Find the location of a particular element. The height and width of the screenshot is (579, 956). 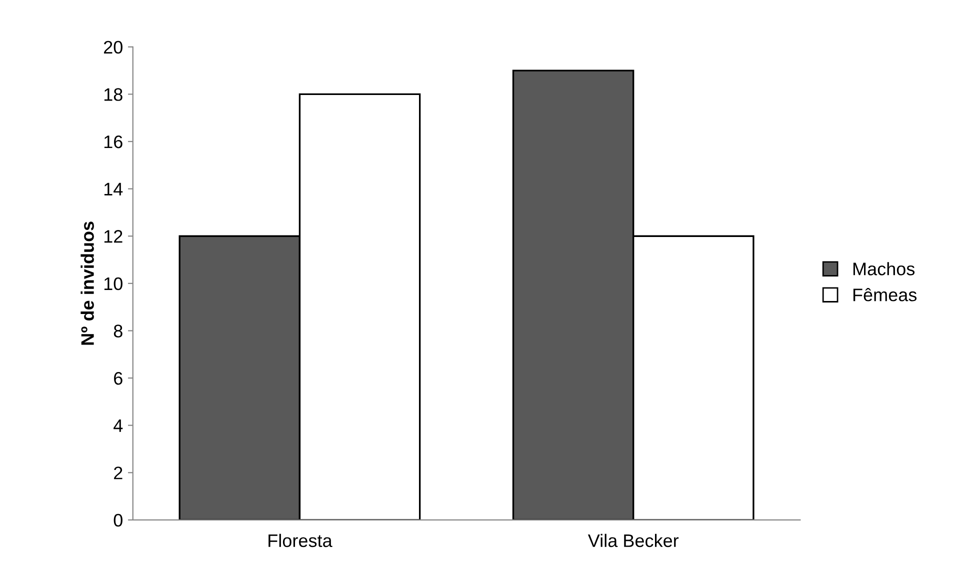

legend-label: Machos is located at coordinates (884, 269).